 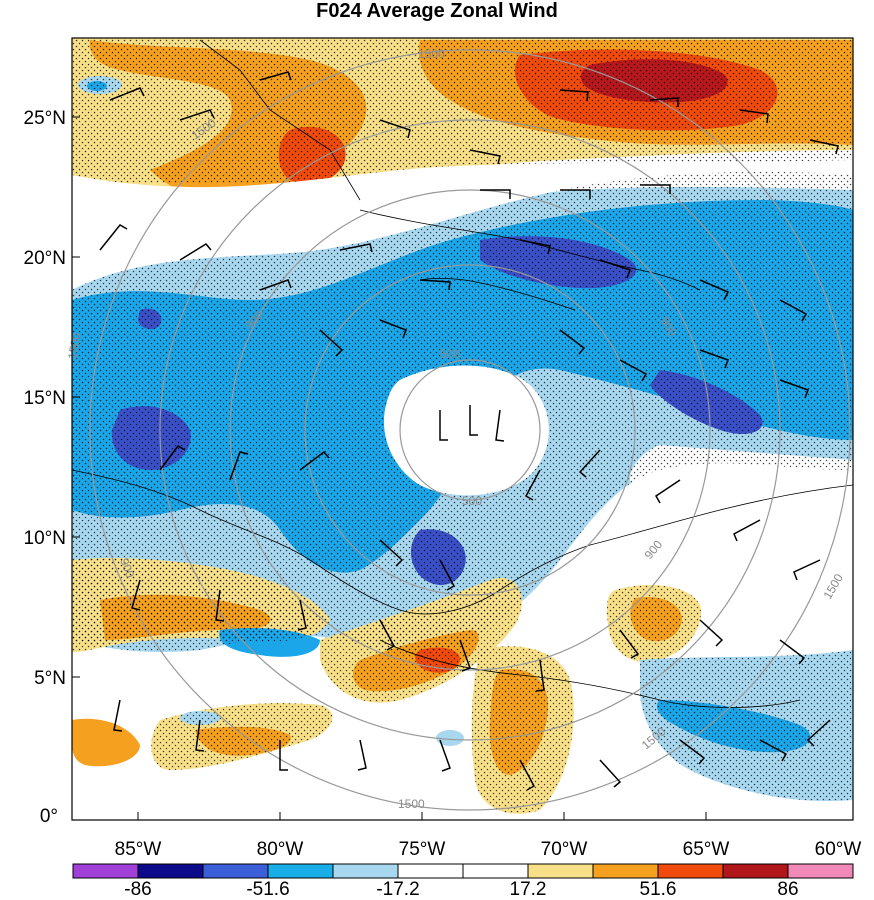 I want to click on colorbar, so click(x=463, y=871).